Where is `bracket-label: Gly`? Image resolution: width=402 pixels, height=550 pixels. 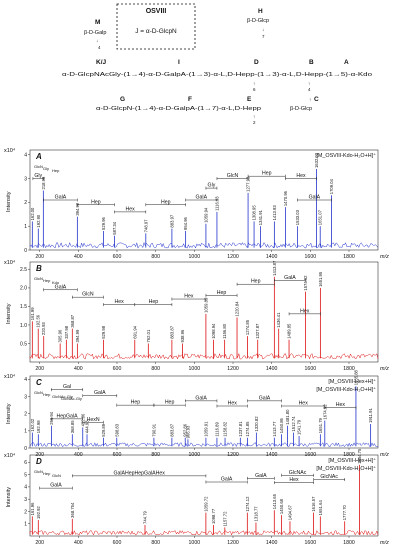 bracket-label: Gly is located at coordinates (38, 176).